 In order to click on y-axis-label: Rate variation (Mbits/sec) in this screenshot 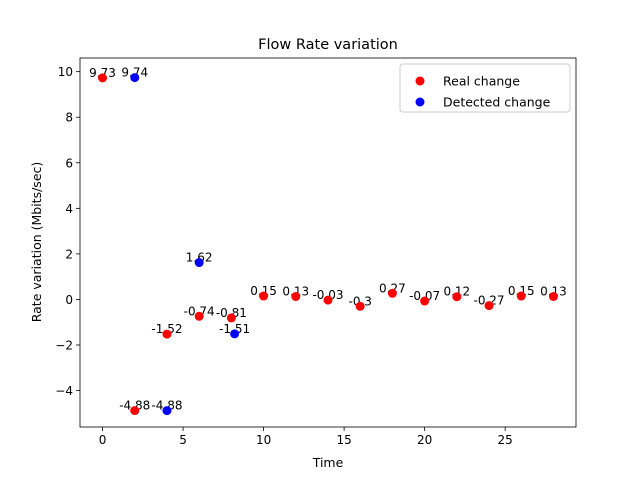, I will do `click(36, 242)`.